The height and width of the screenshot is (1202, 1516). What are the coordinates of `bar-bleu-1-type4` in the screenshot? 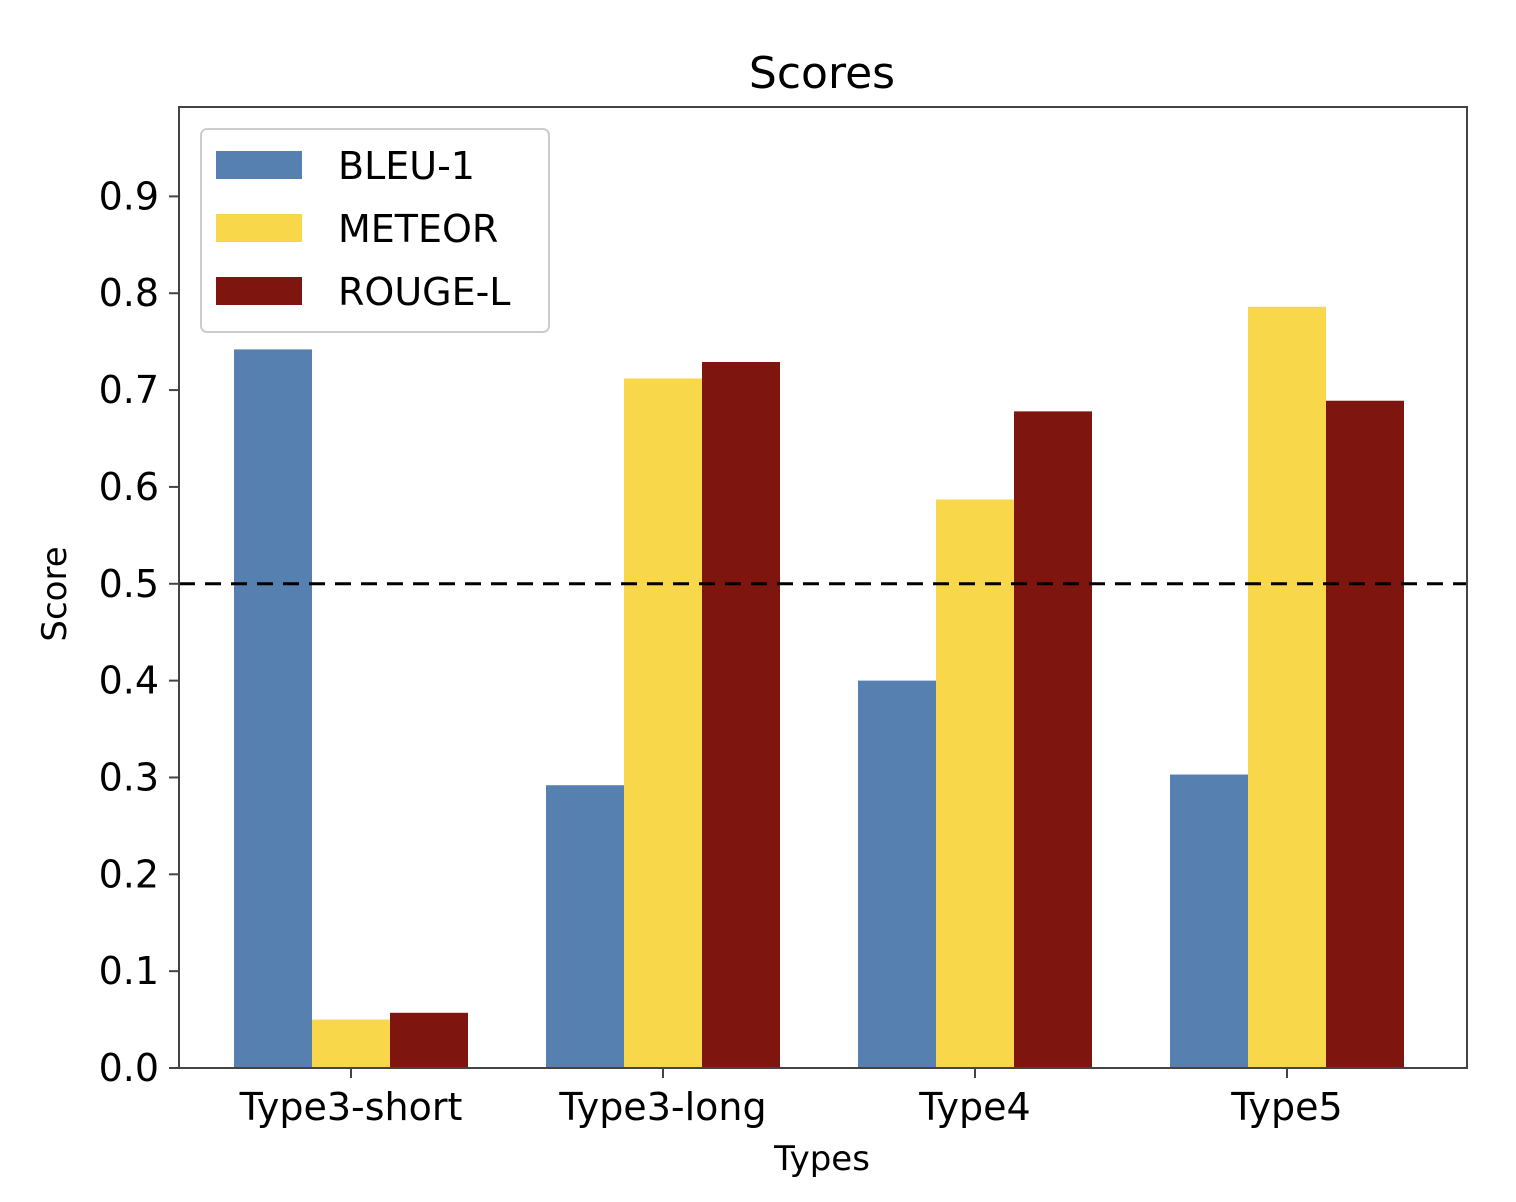 It's located at (897, 874).